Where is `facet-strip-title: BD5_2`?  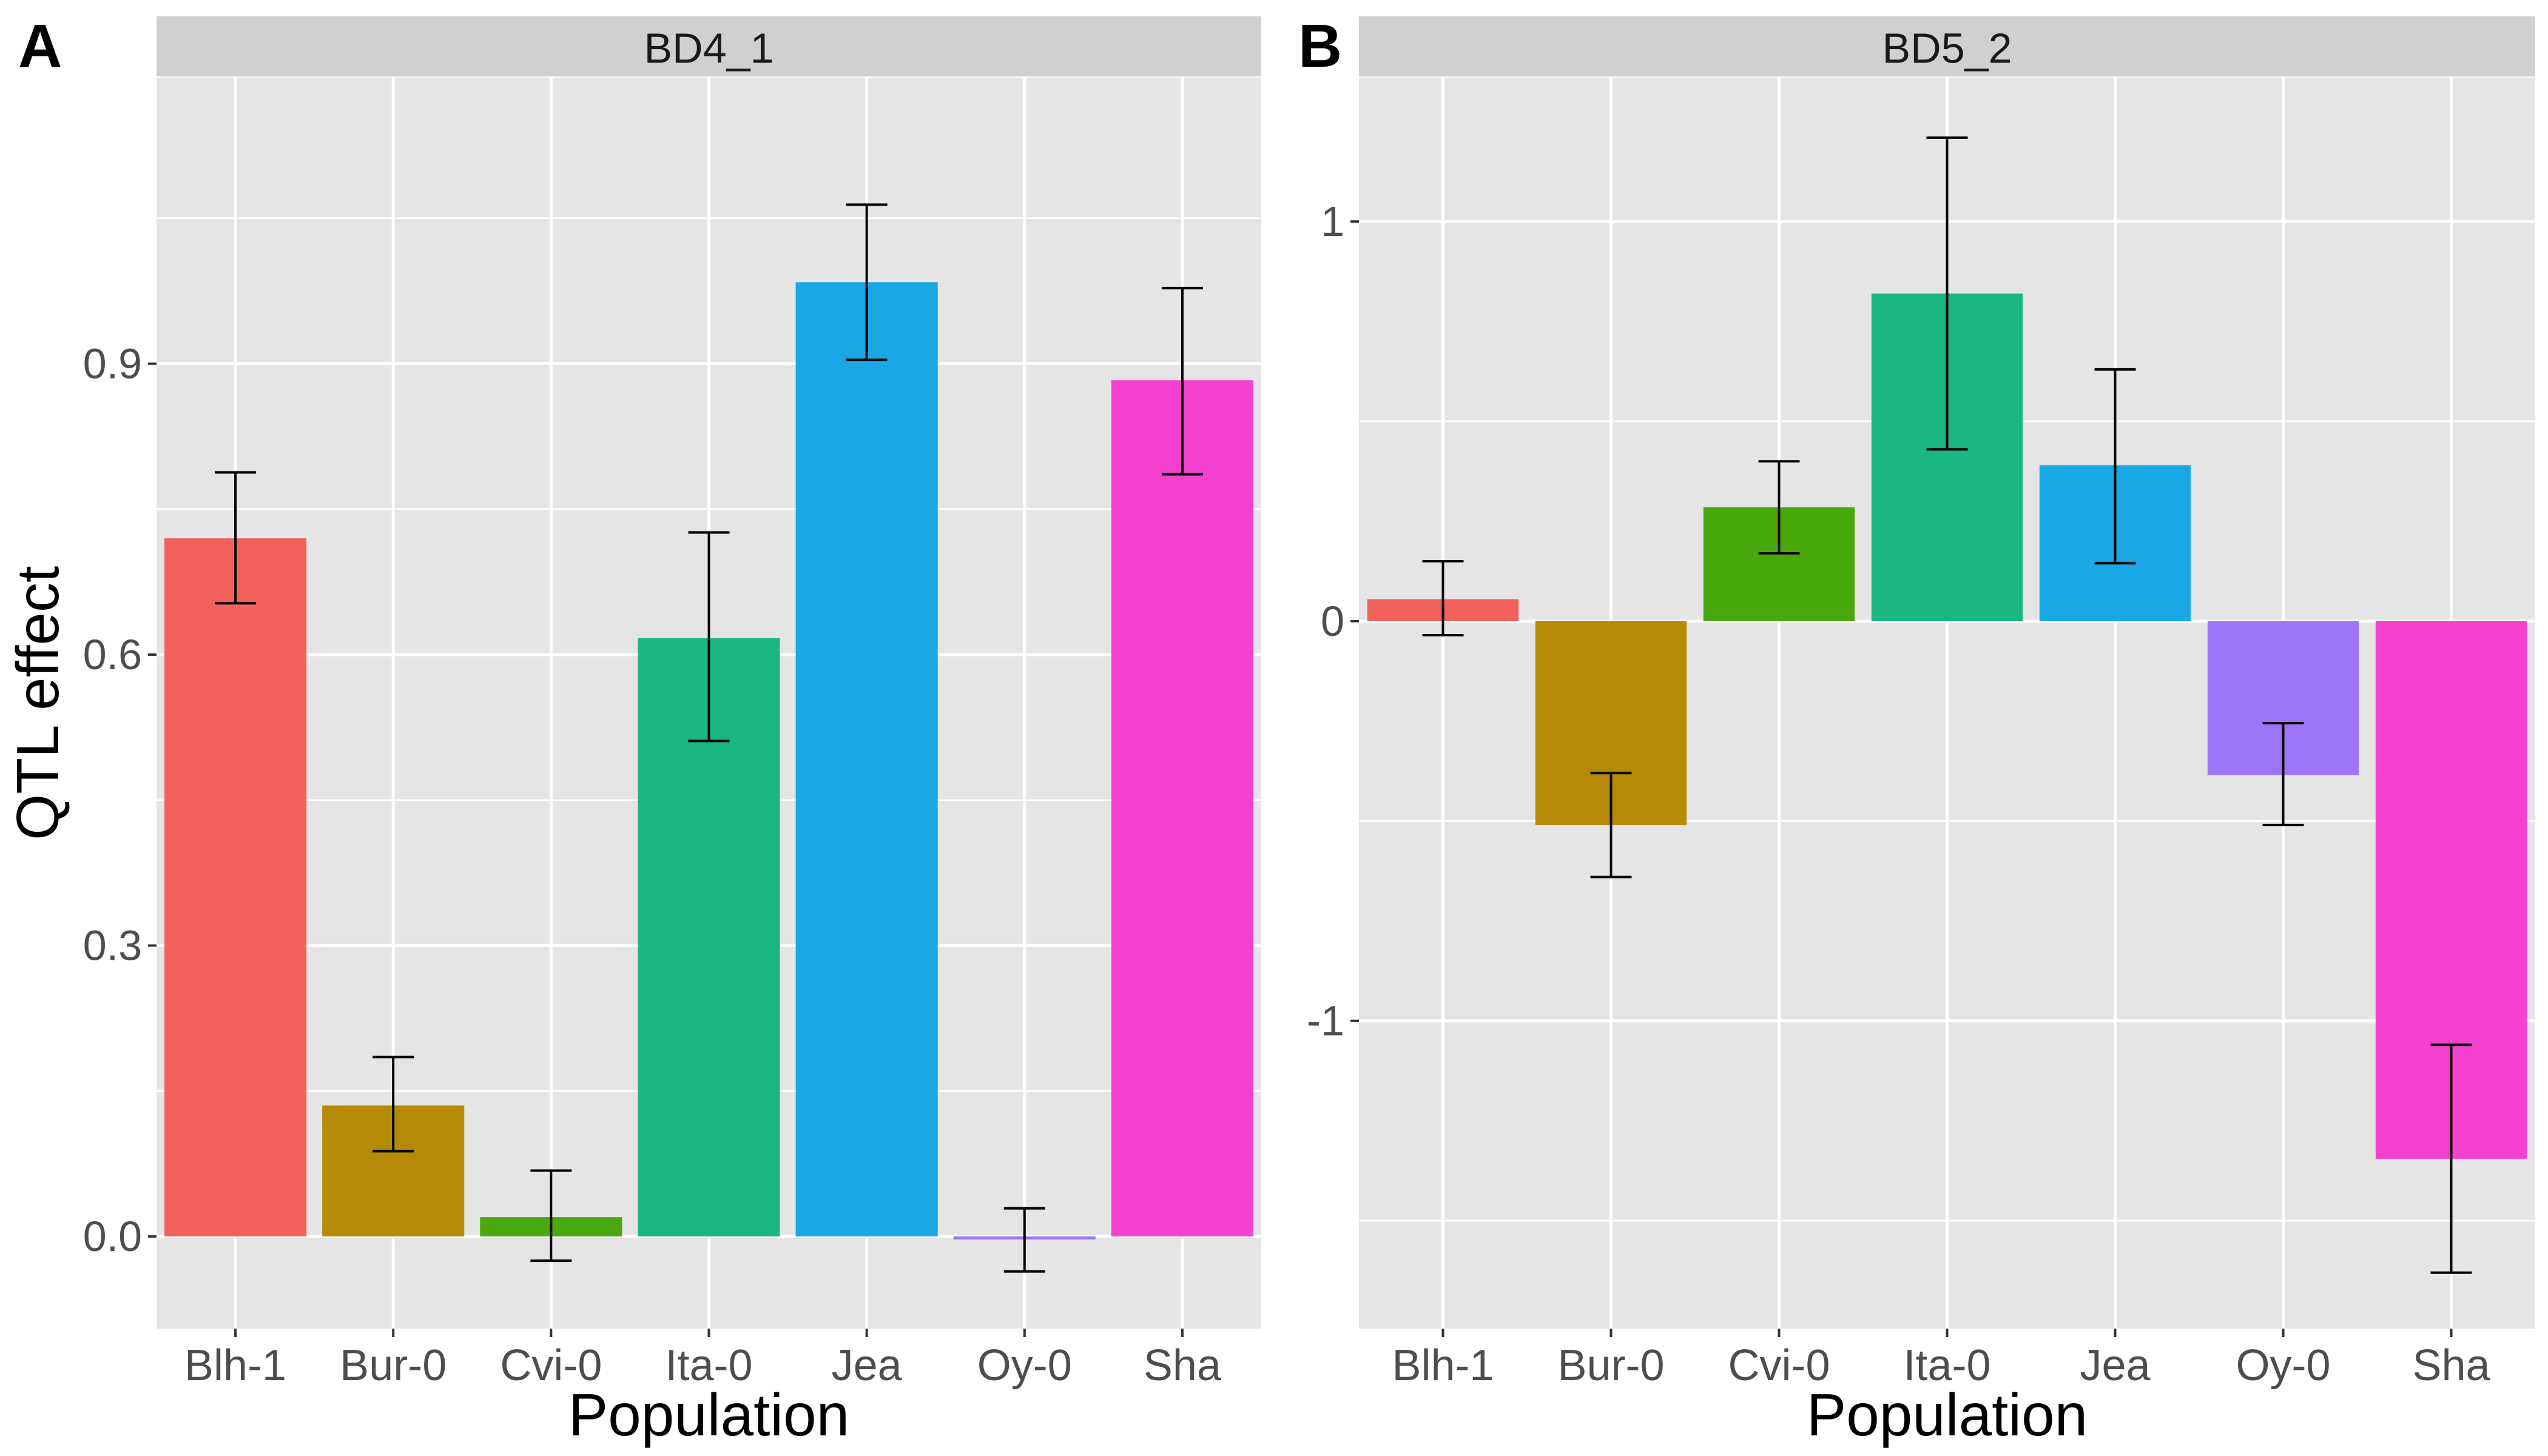 facet-strip-title: BD5_2 is located at coordinates (1947, 48).